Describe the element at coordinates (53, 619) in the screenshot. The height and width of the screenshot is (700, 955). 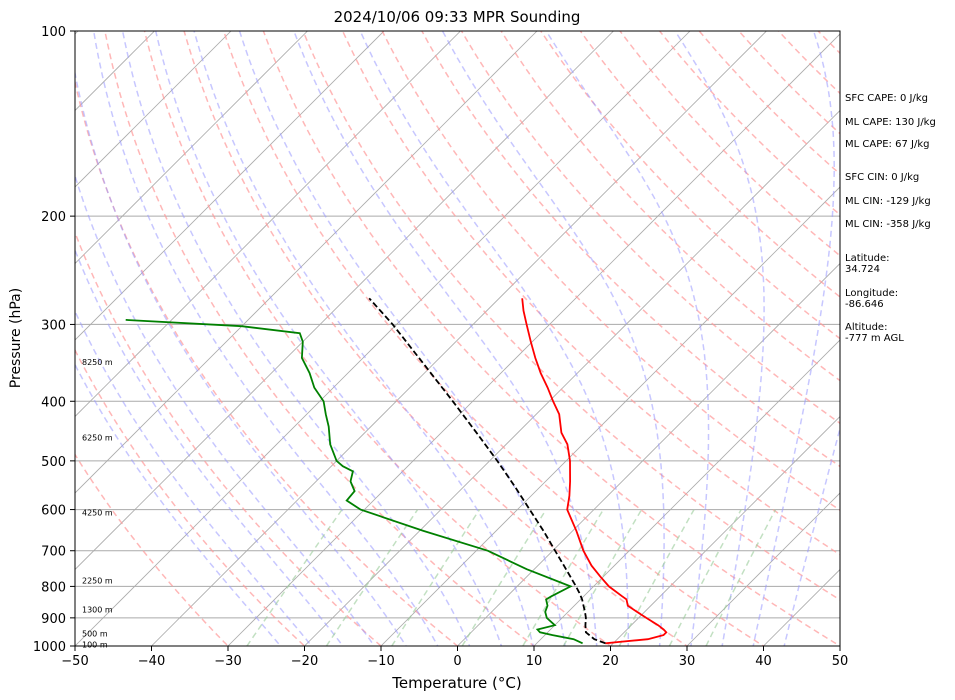
I see `y-tick-label: 900` at that location.